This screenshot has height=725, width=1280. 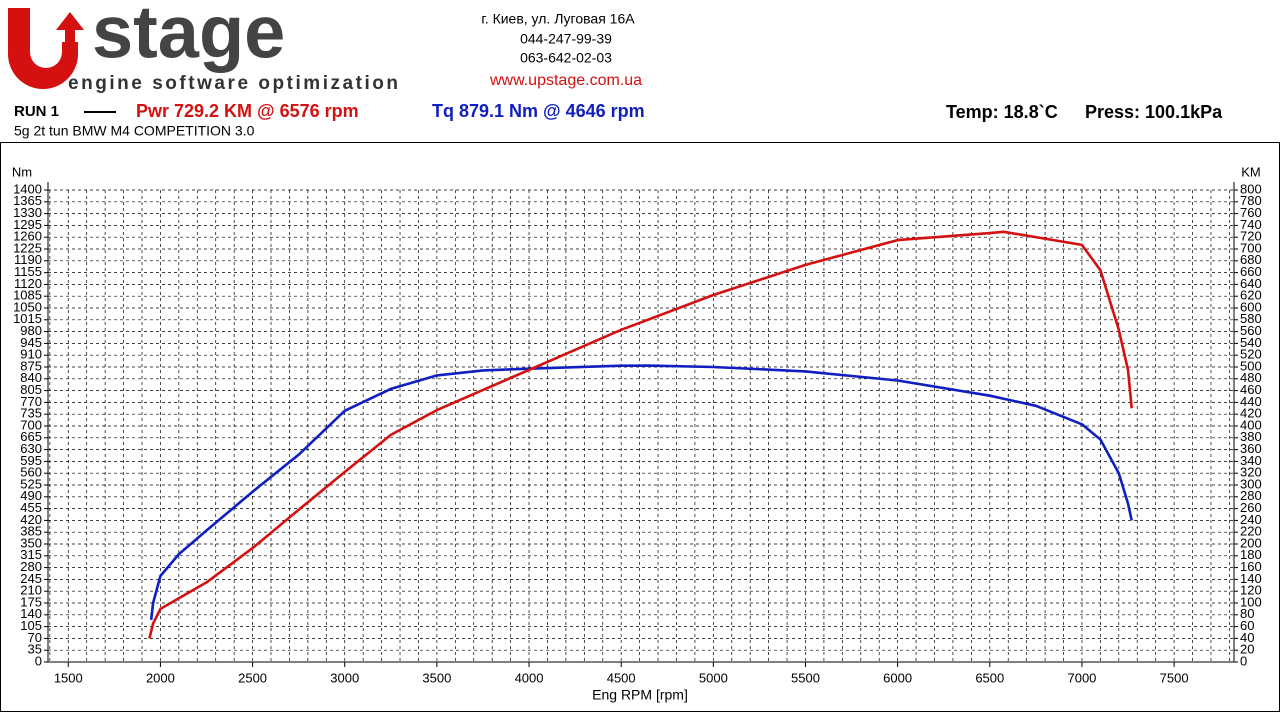 What do you see at coordinates (70, 31) in the screenshot?
I see `logo-arrow` at bounding box center [70, 31].